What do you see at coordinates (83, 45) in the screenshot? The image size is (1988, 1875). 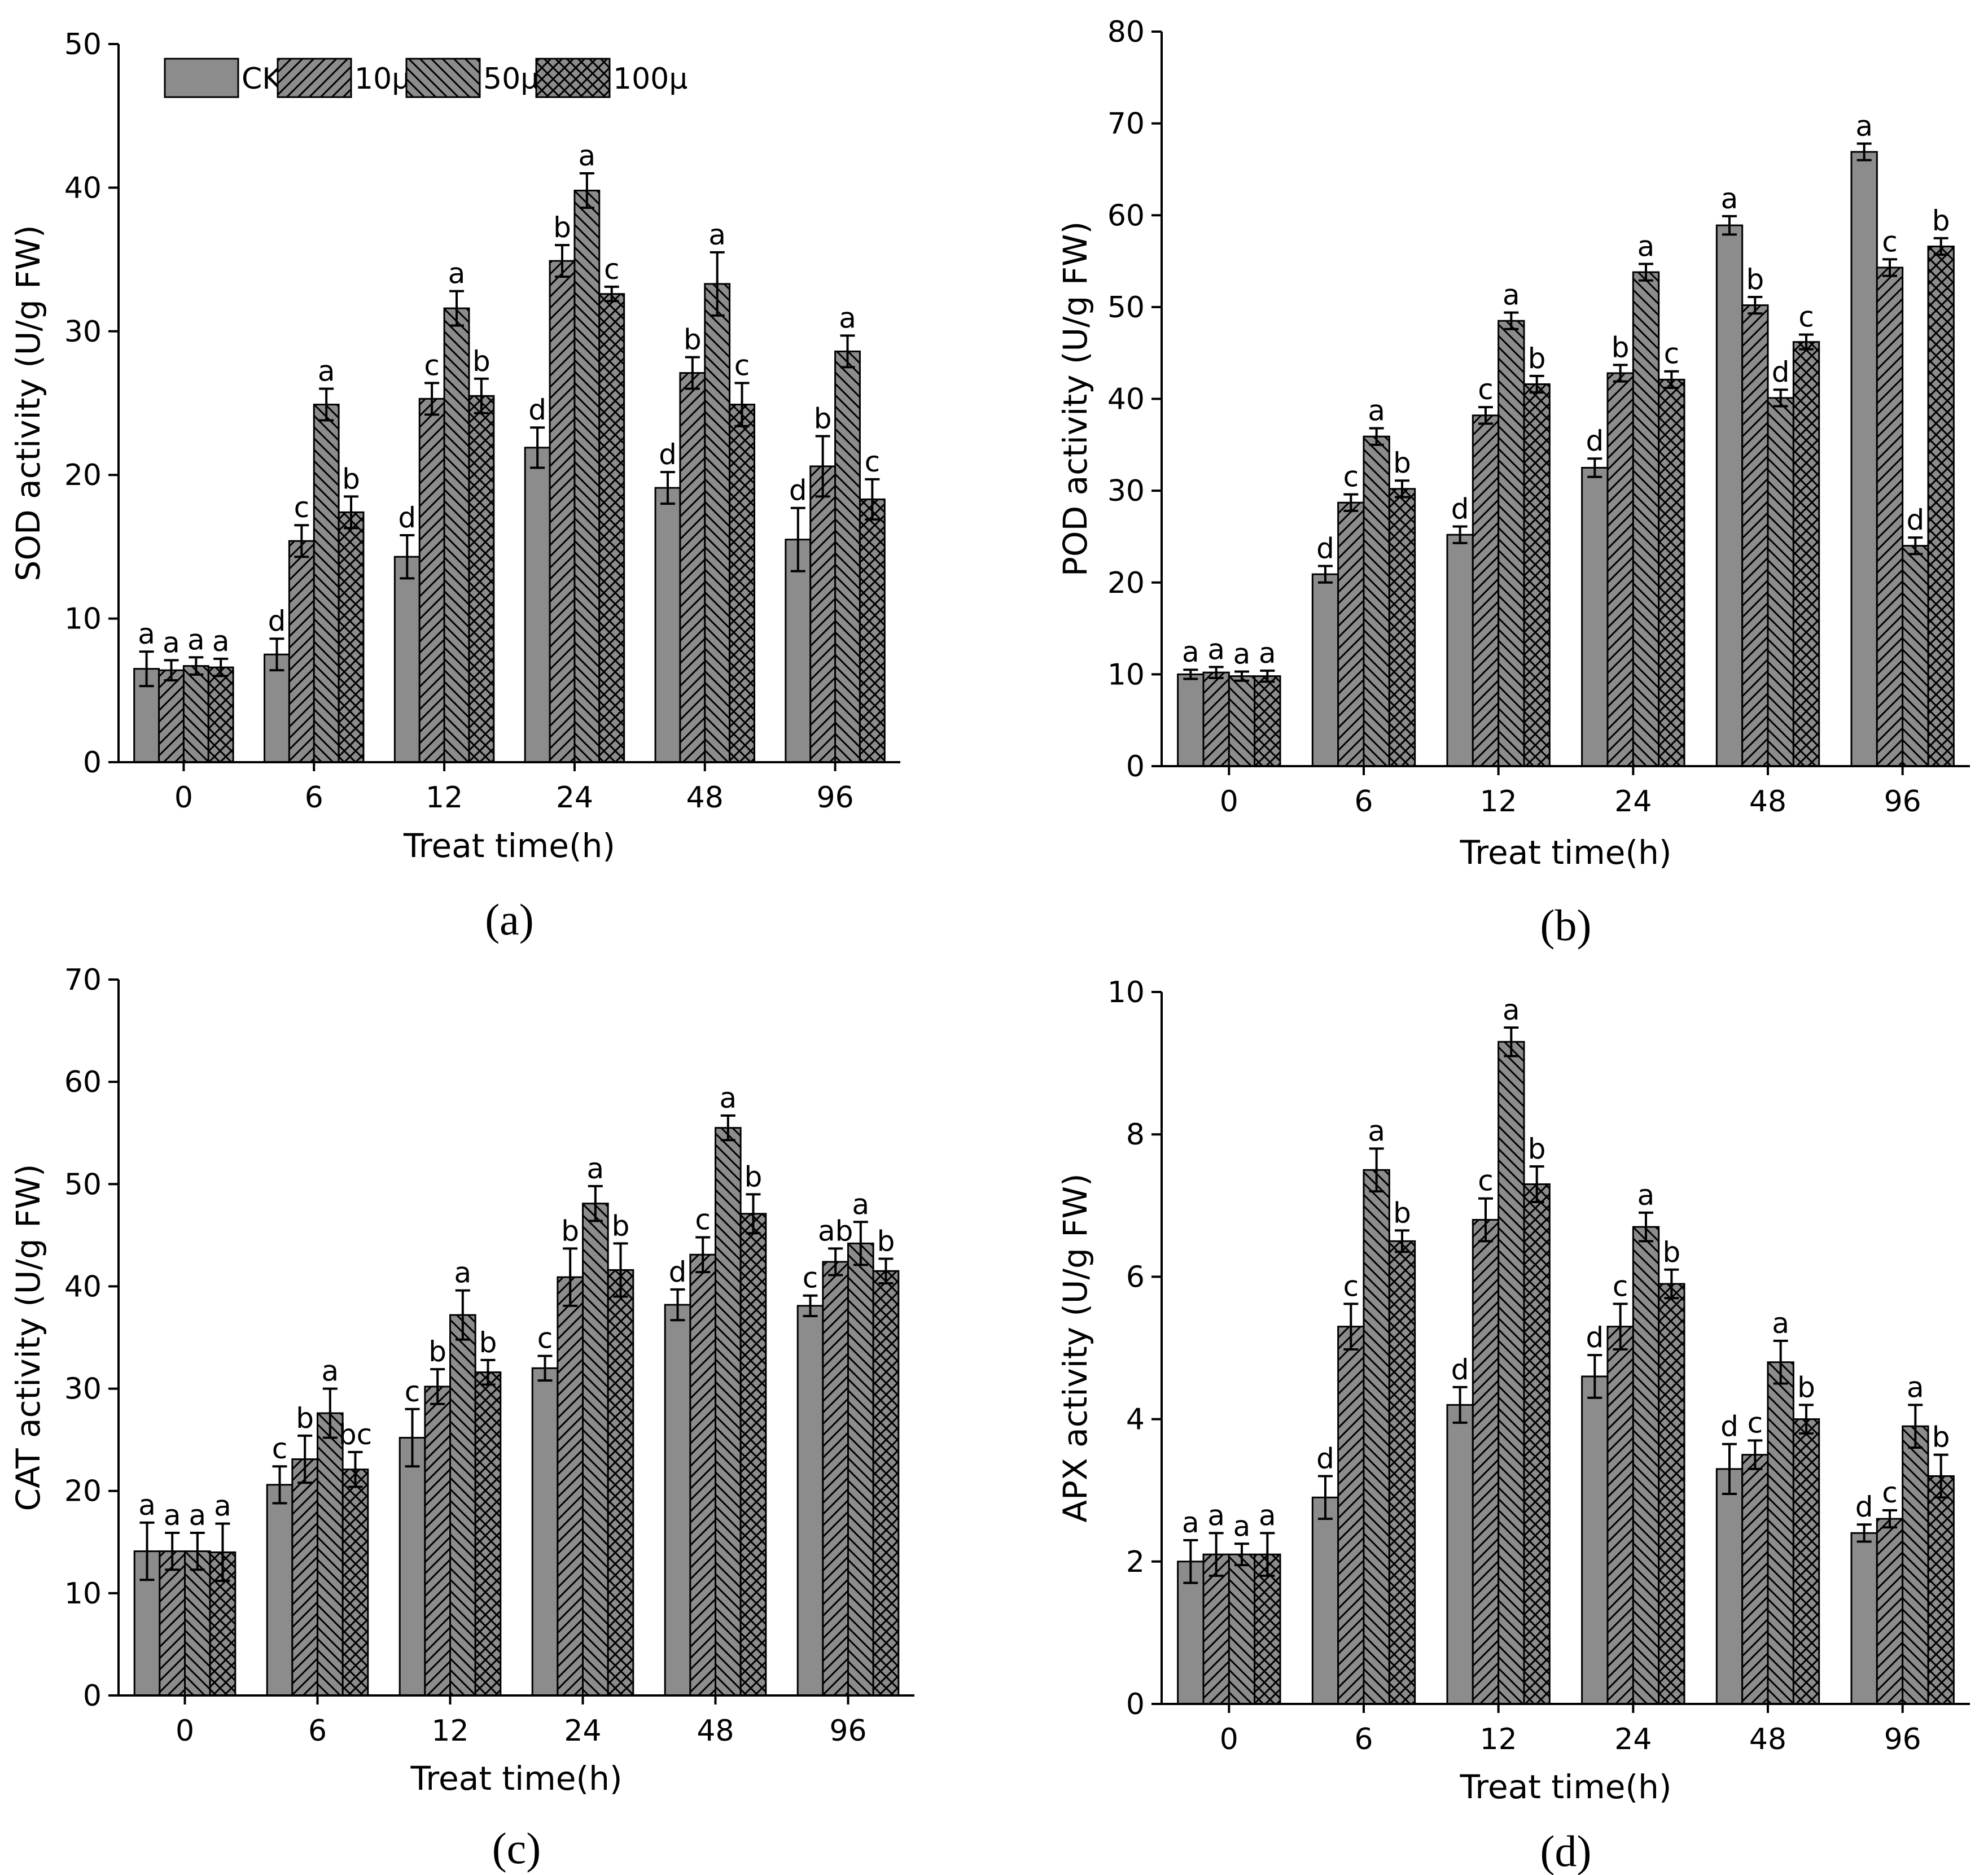 I see `y-tick-label-a-50: 50` at bounding box center [83, 45].